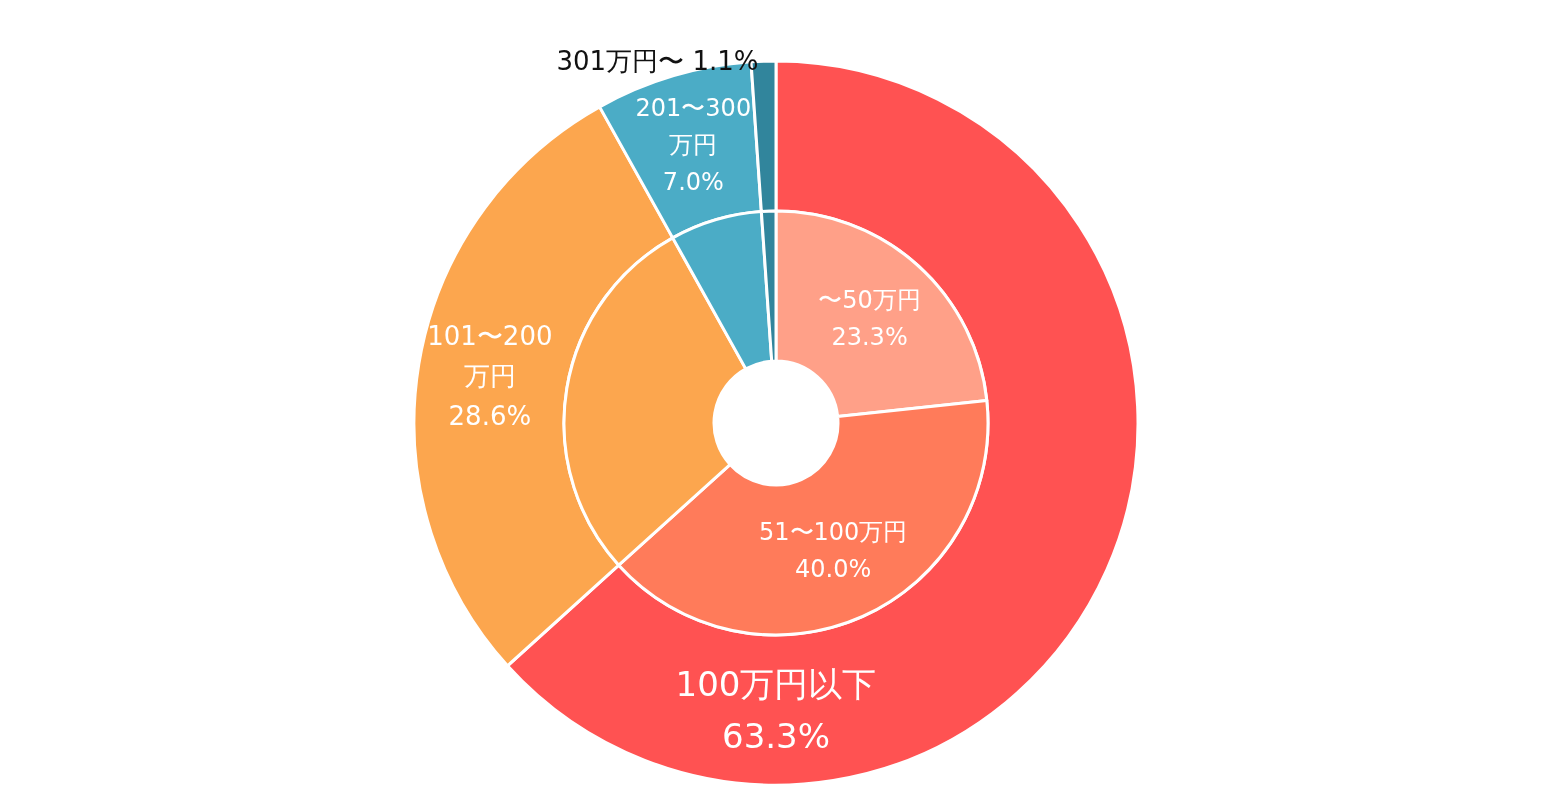 This screenshot has height=798, width=1550. What do you see at coordinates (869, 337) in the screenshot?
I see `data-label: 23.3%` at bounding box center [869, 337].